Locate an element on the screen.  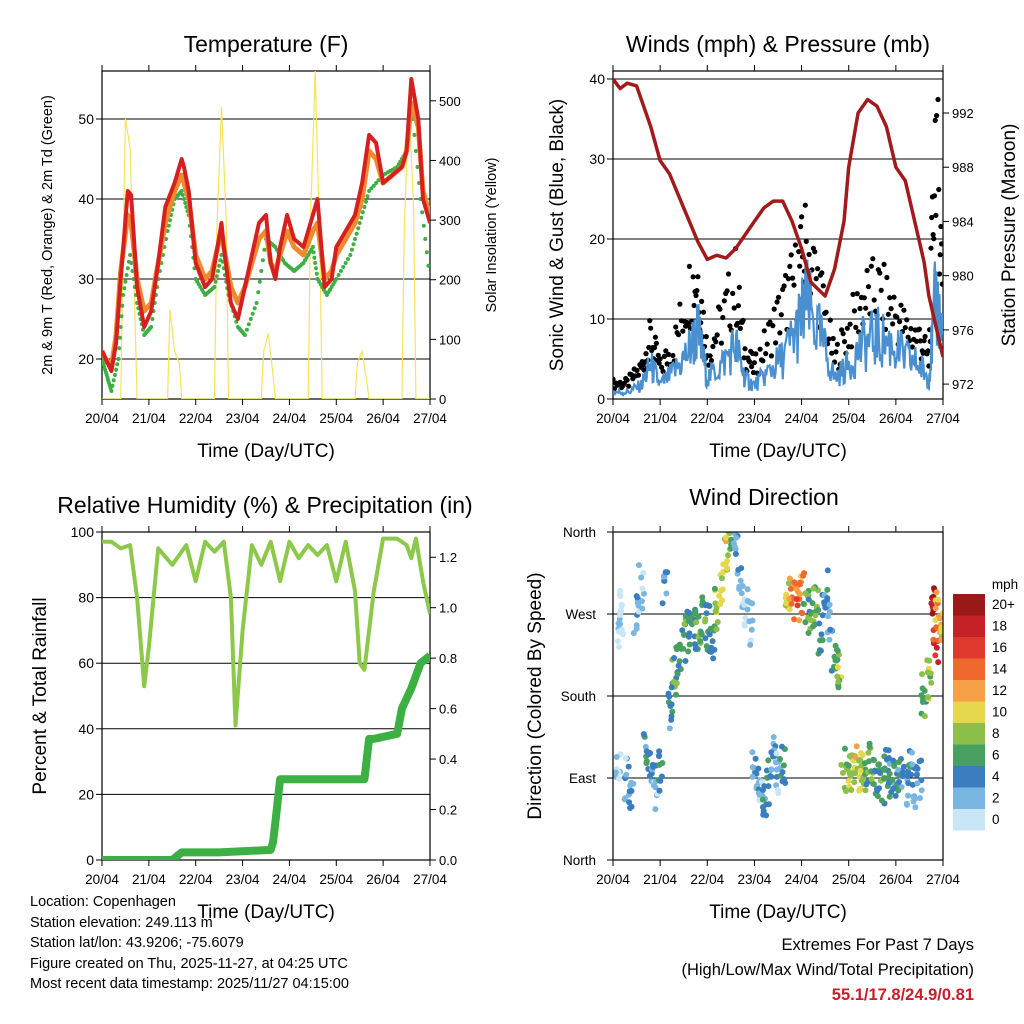
speed-legend-label: 14 is located at coordinates (1000, 669).